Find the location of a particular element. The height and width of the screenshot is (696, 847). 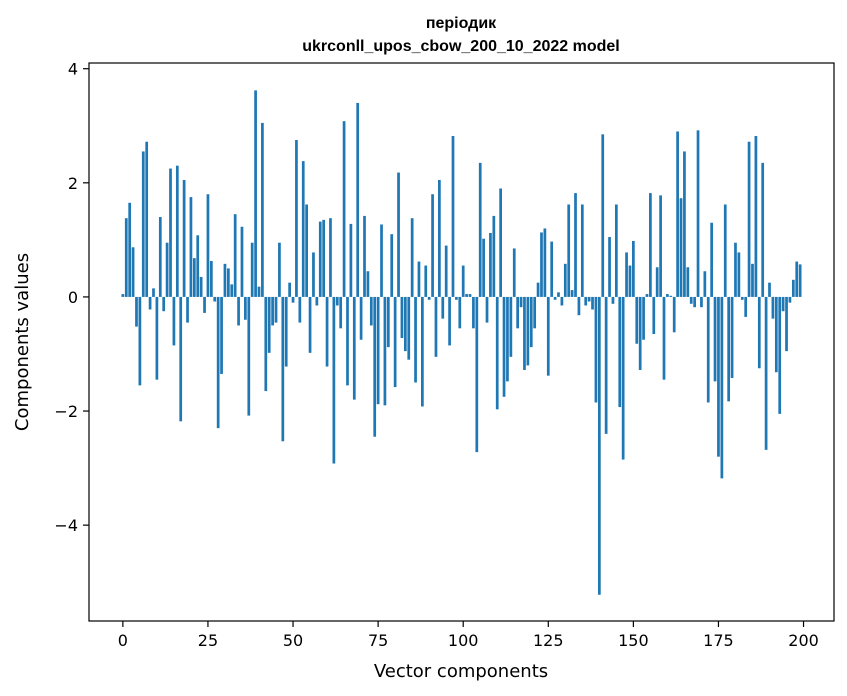

chart-title-line-2: ukrconll_upos_cbow_200_10_2022 model is located at coordinates (460, 46).